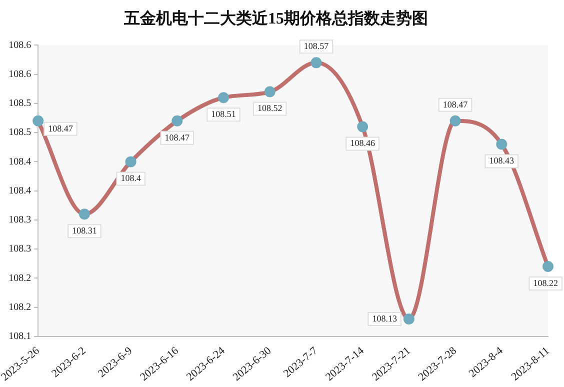 Image resolution: width=564 pixels, height=387 pixels. What do you see at coordinates (270, 108) in the screenshot?
I see `data-label: 108.52` at bounding box center [270, 108].